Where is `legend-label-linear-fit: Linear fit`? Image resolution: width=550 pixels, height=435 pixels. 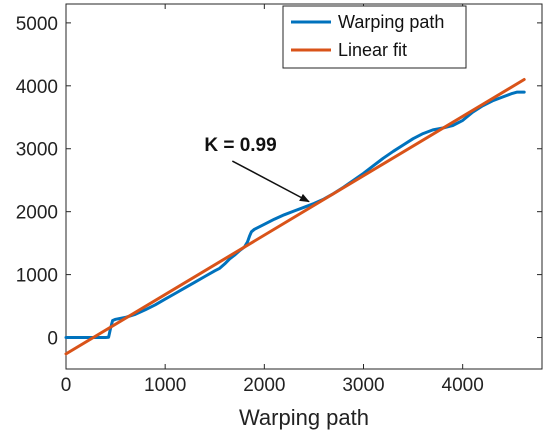
legend-label-linear-fit: Linear fit is located at coordinates (372, 50).